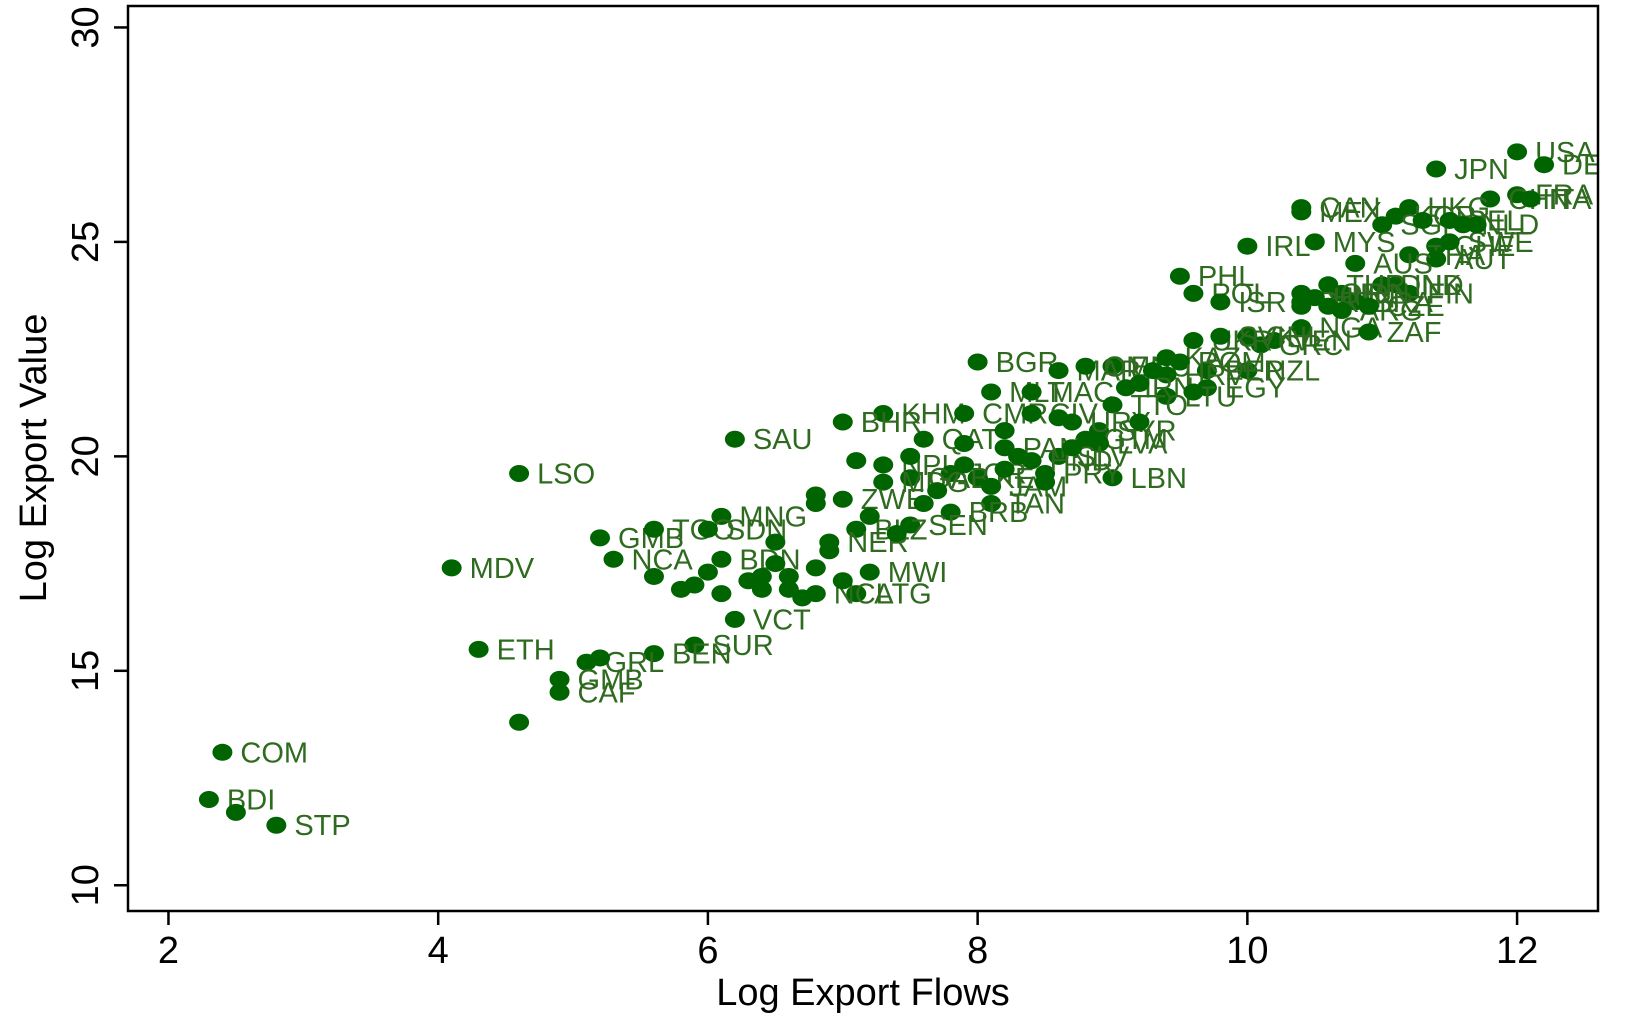 This screenshot has width=1648, height=1020. Describe the element at coordinates (635, 663) in the screenshot. I see `point-label: GRL` at that location.